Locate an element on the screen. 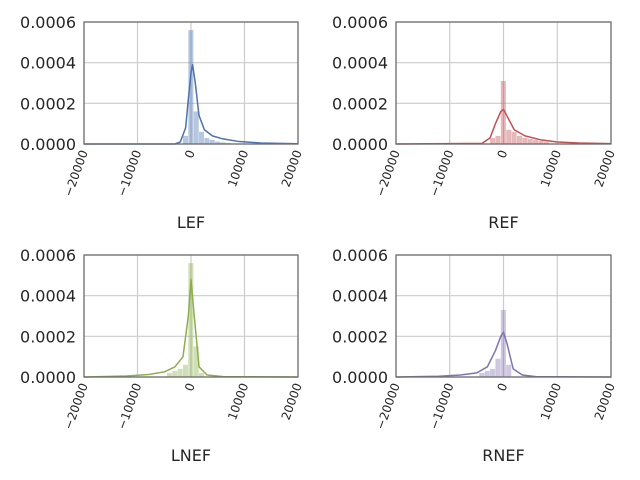 This screenshot has width=640, height=480. x-axis-label: REF is located at coordinates (503, 222).